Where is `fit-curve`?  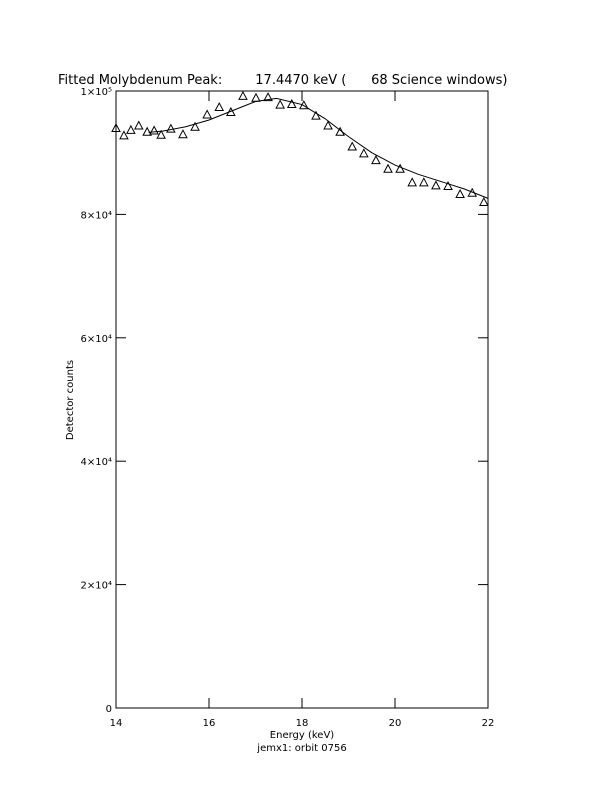 fit-curve is located at coordinates (318, 148).